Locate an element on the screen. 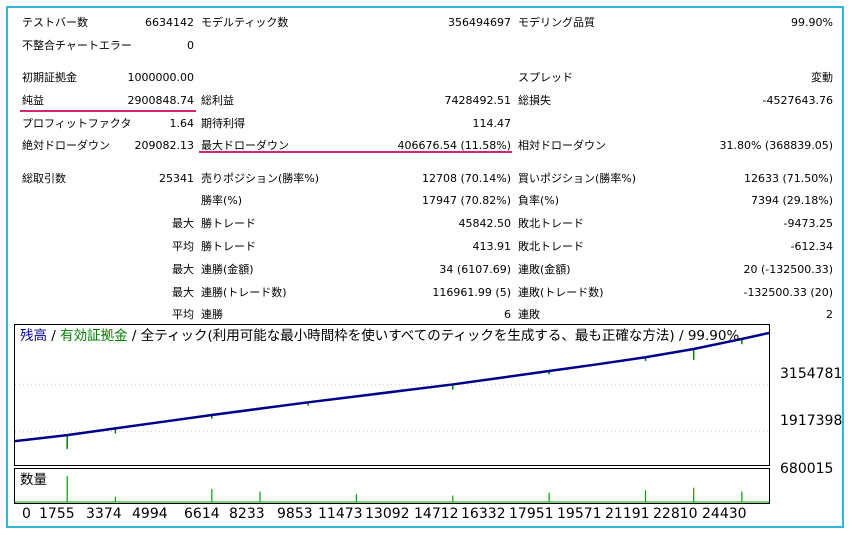 This screenshot has width=851, height=536. prefix-max-consec-wins-count: 最大 is located at coordinates (183, 292).